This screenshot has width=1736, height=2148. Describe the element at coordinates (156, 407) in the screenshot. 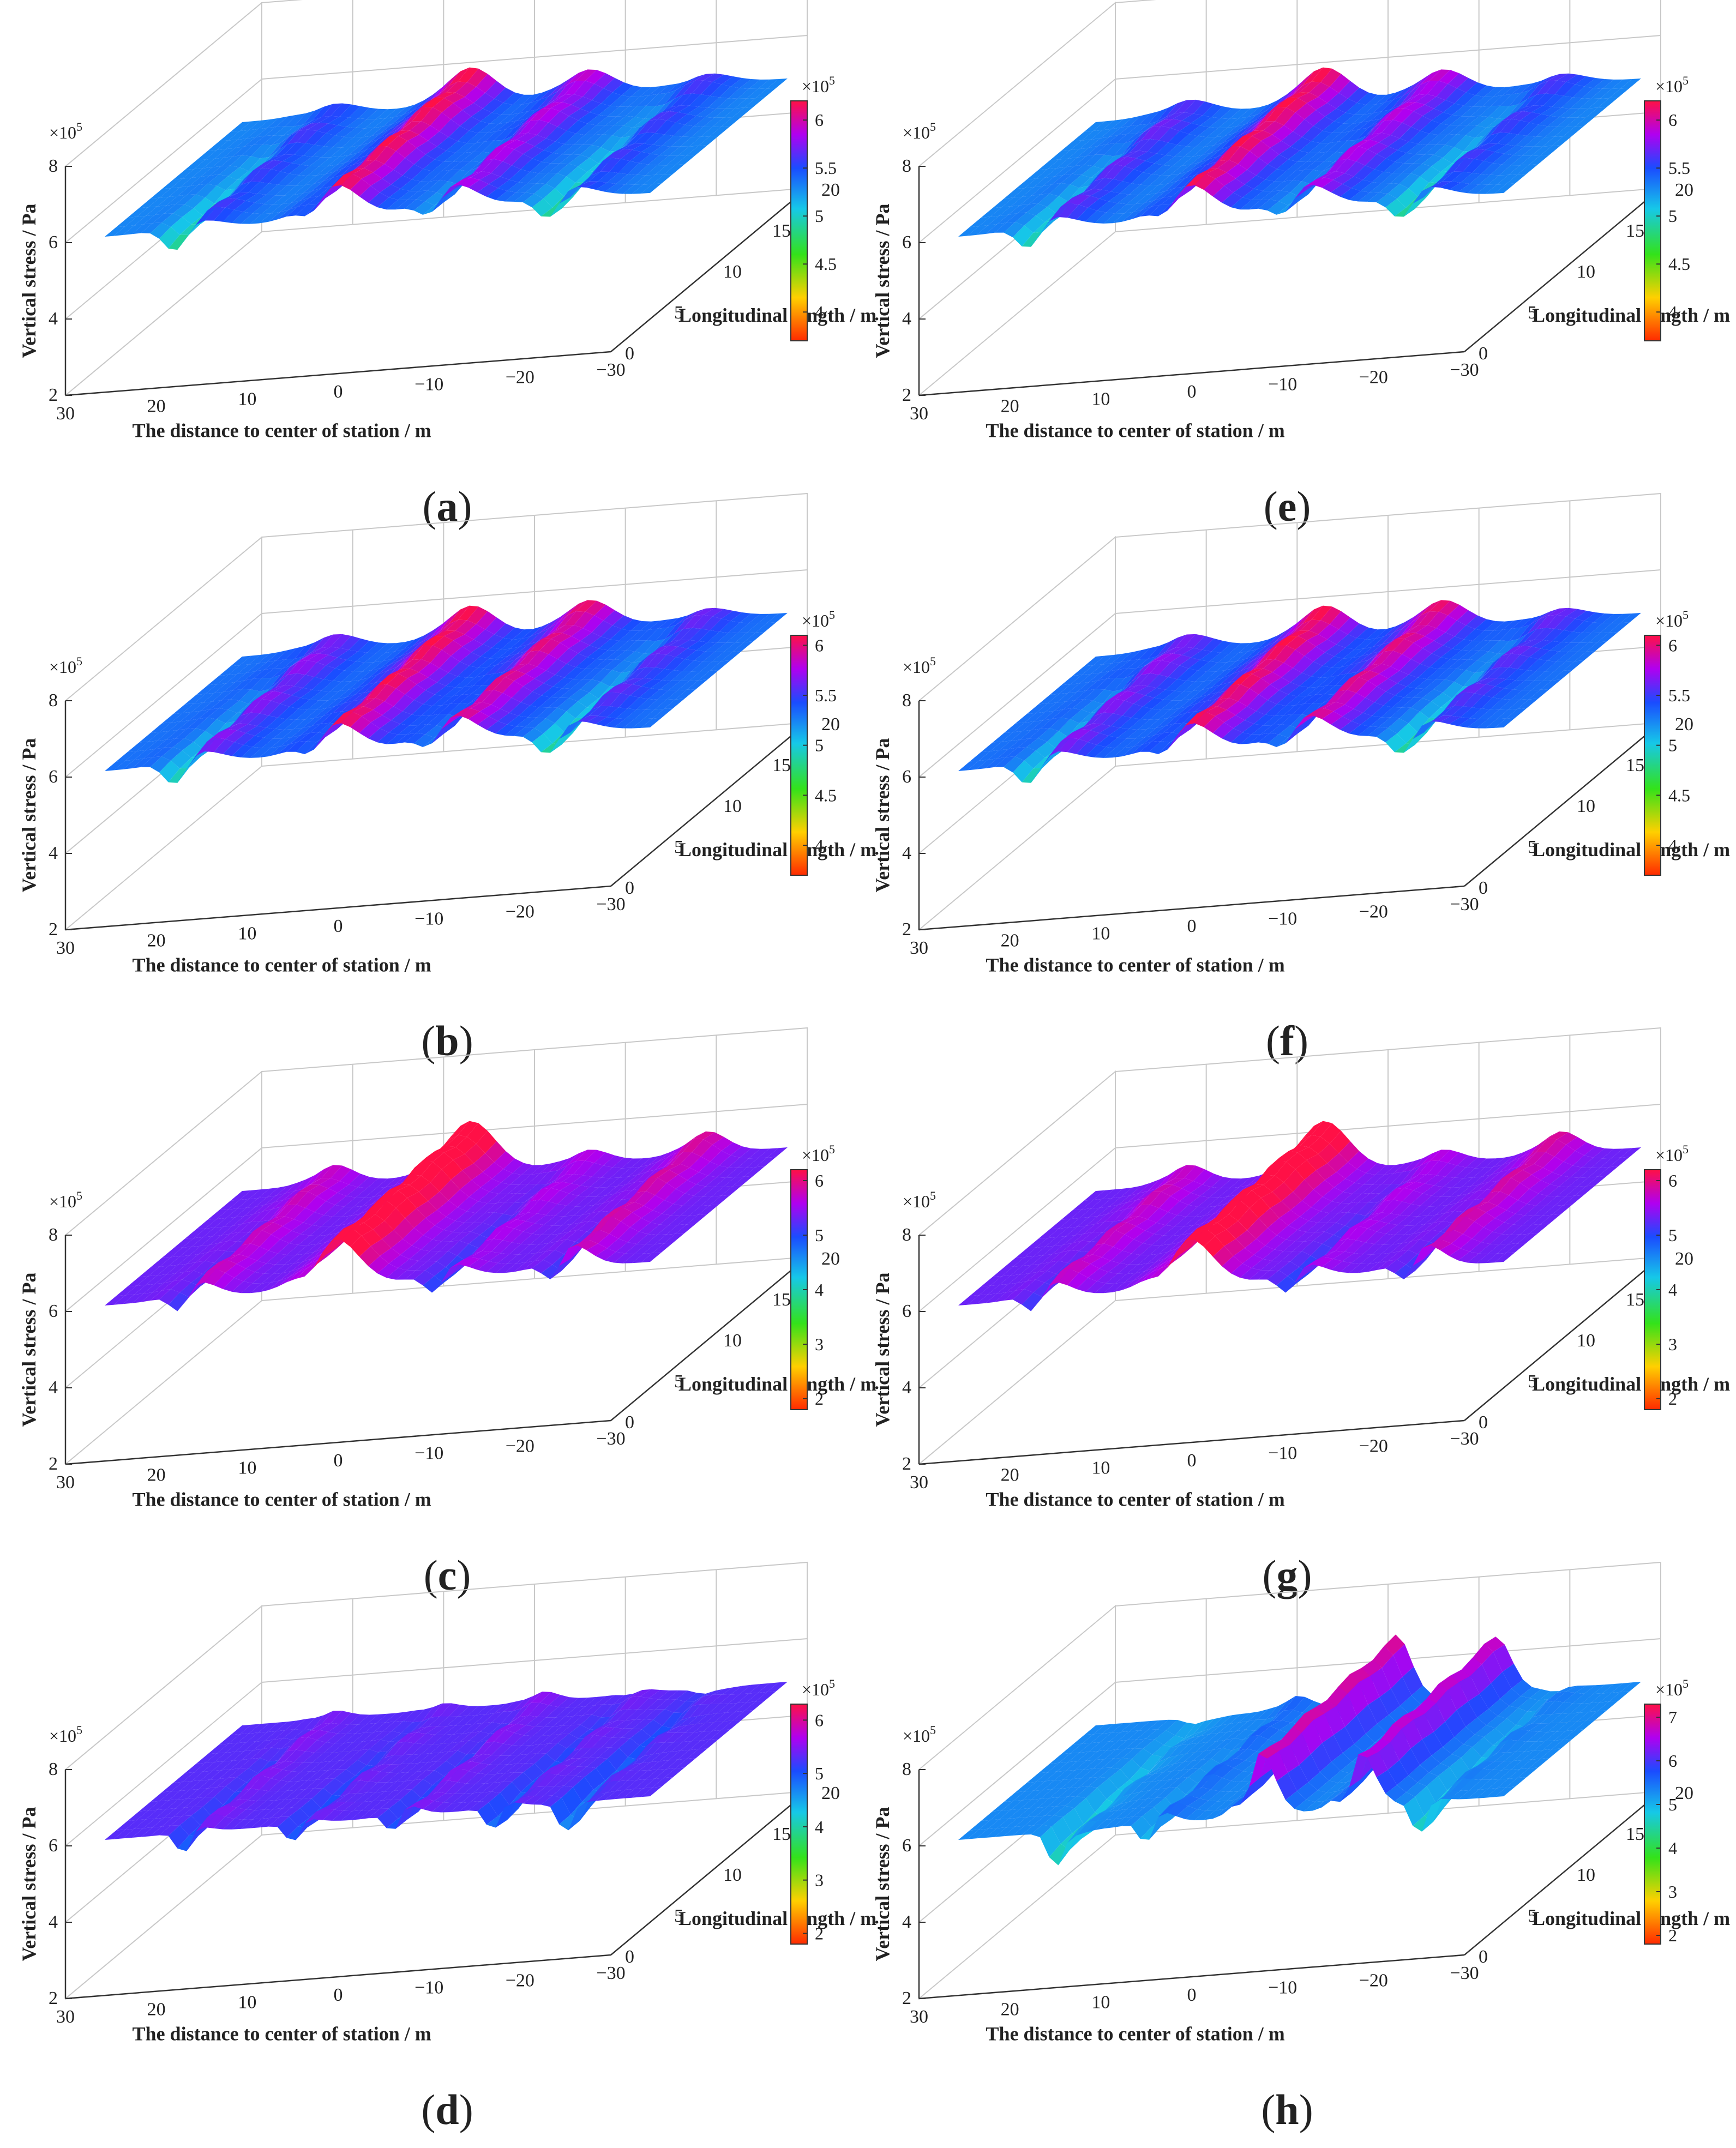

I see `x-tick-label: 20` at that location.